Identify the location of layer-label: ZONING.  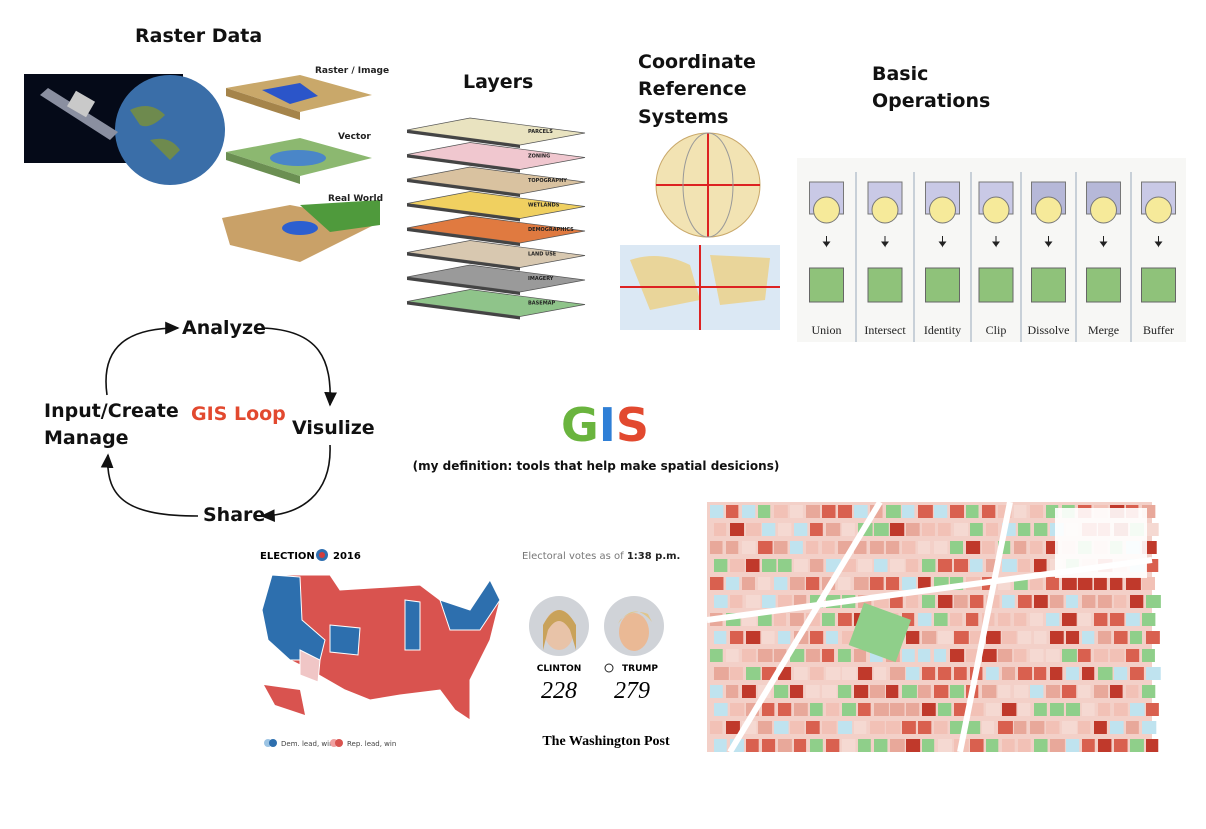
(539, 157).